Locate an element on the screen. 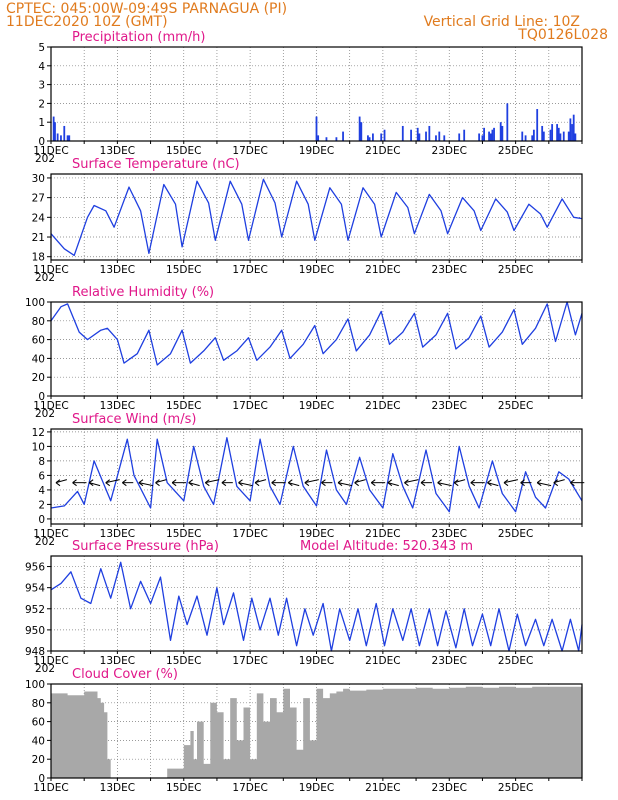 The image size is (618, 800). series-line is located at coordinates (316, 475).